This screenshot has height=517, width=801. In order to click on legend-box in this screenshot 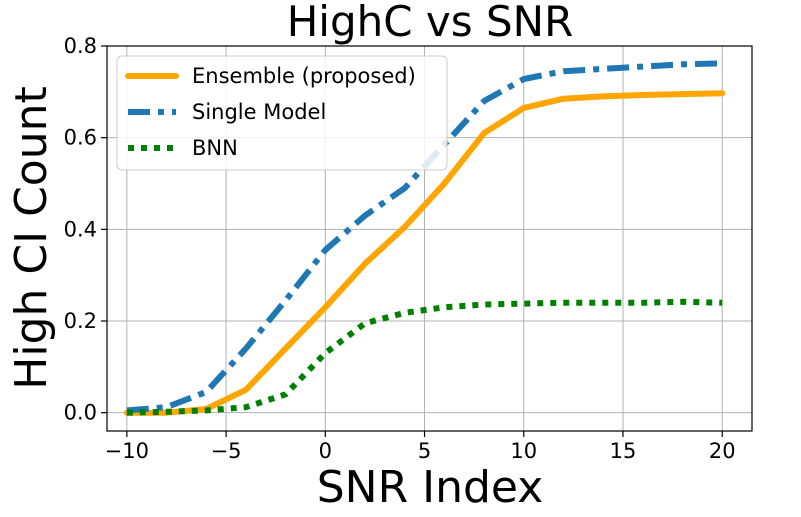, I will do `click(282, 113)`.